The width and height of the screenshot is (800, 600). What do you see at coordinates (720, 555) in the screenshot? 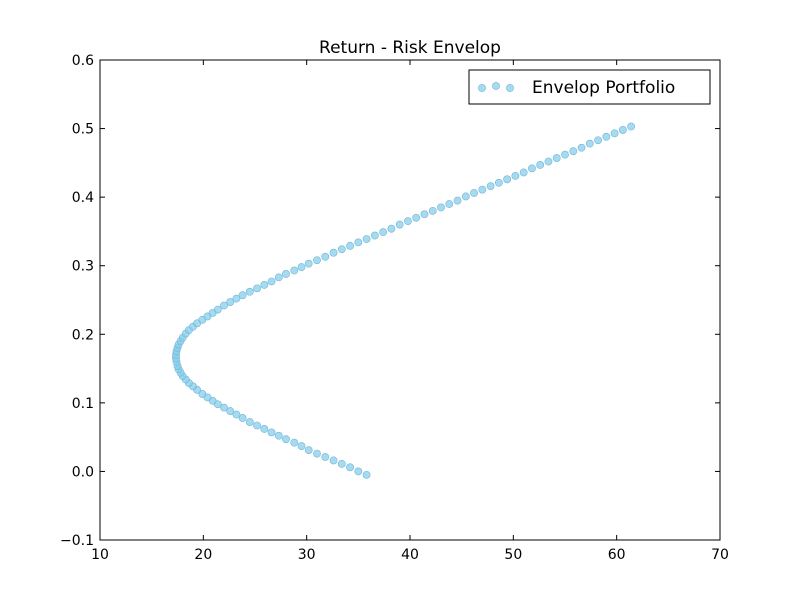
I see `x-tick-label: 70` at bounding box center [720, 555].